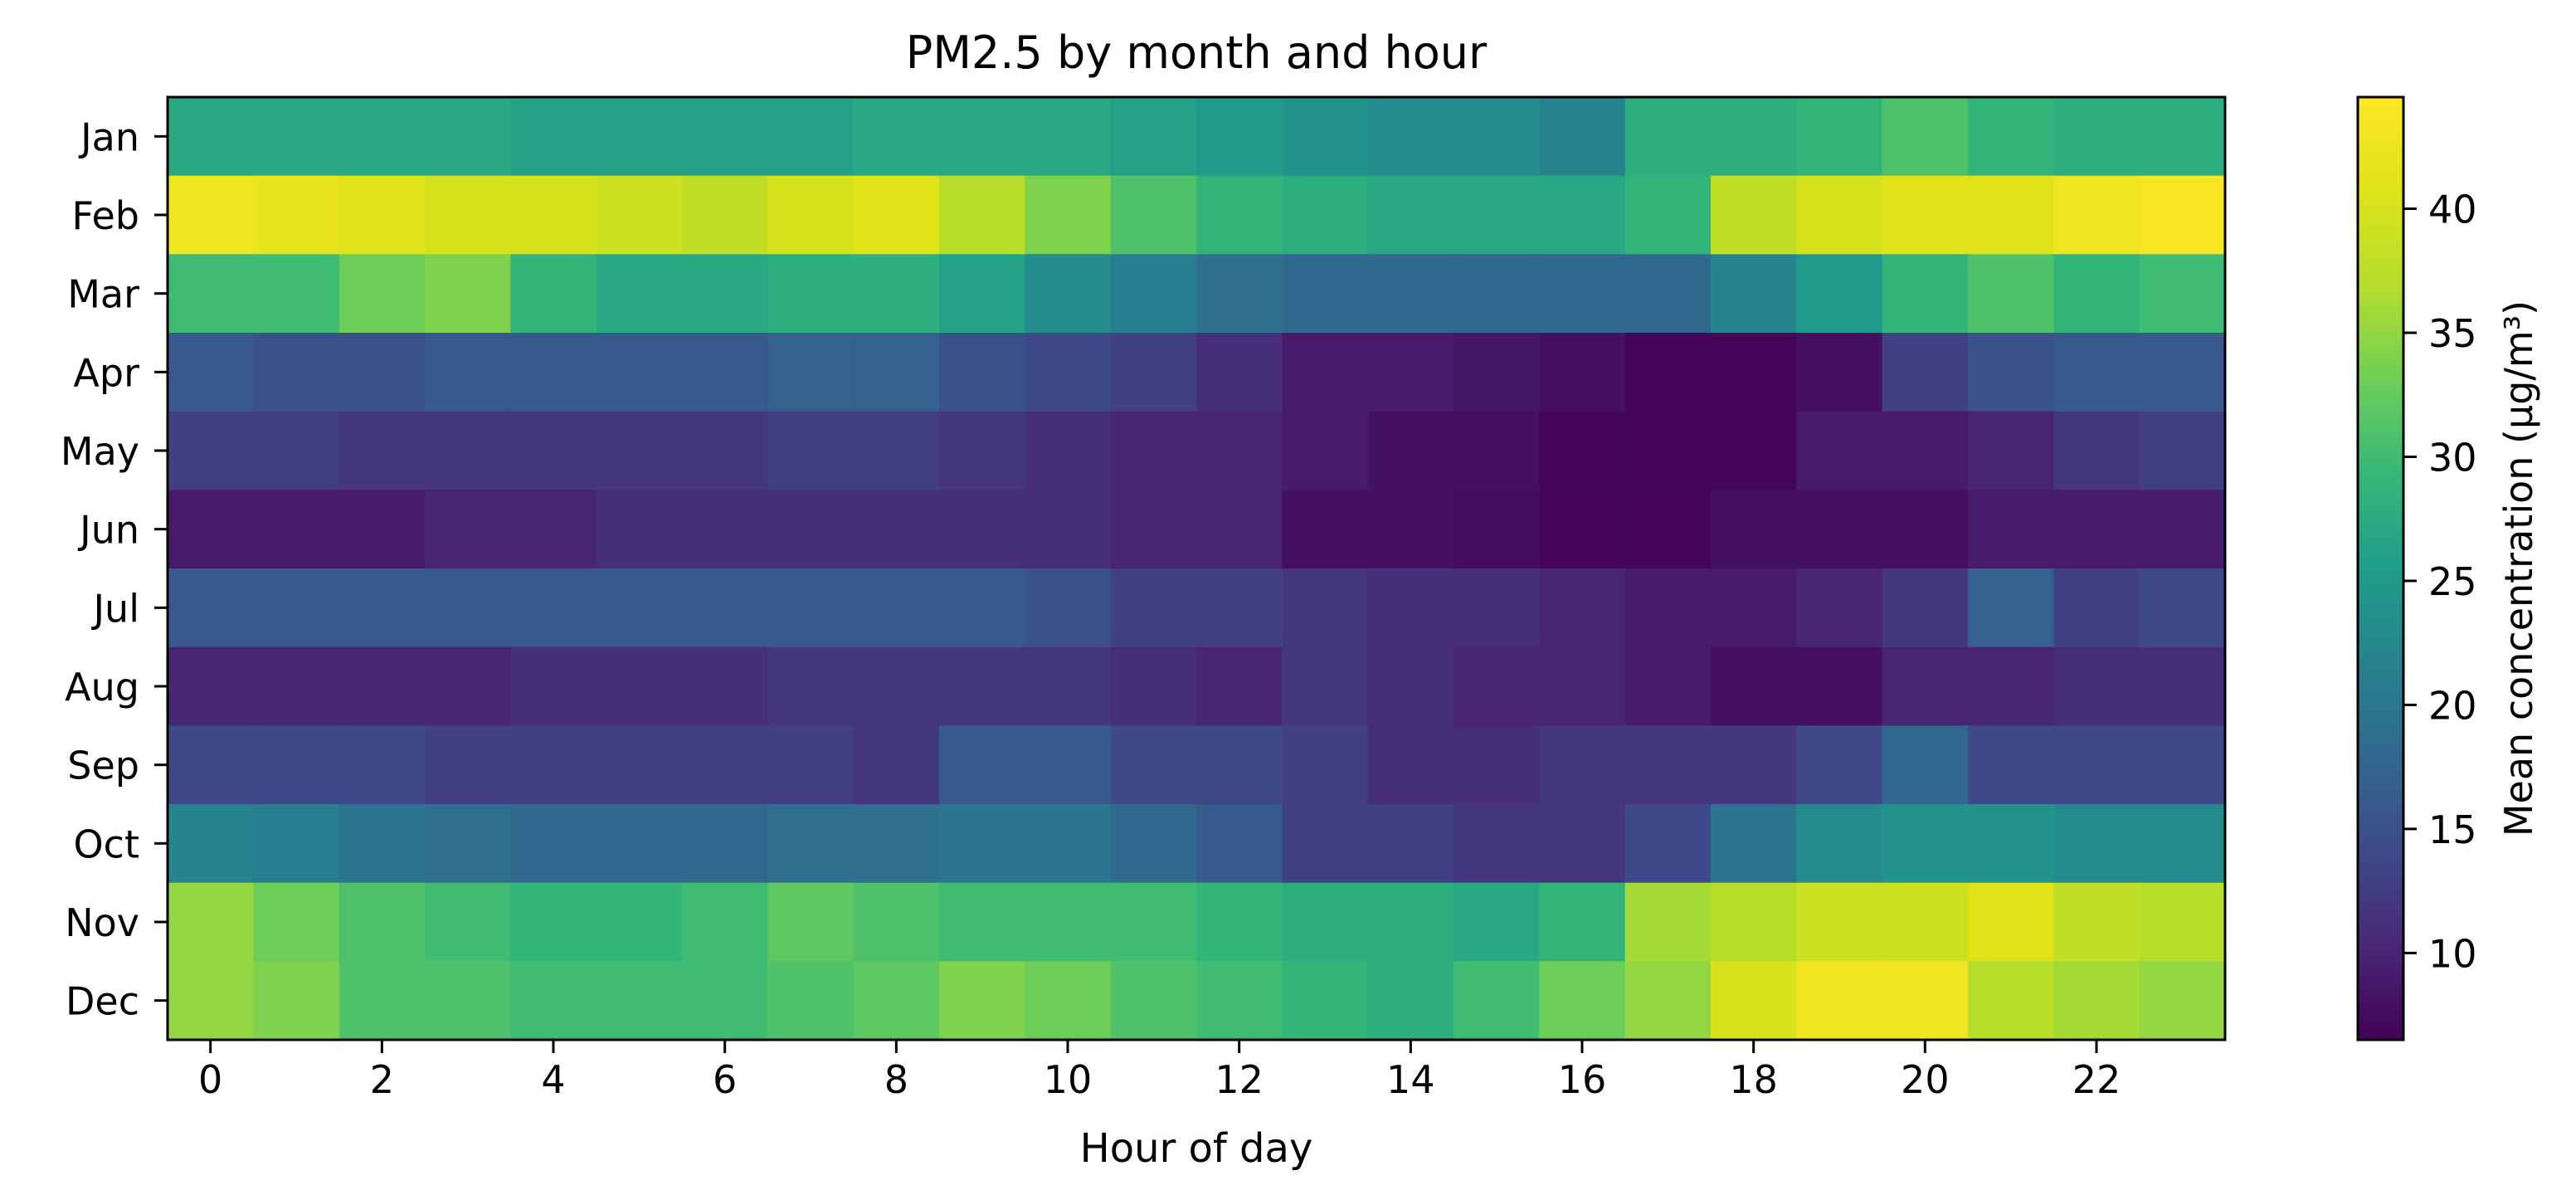 The image size is (2576, 1195). What do you see at coordinates (2518, 568) in the screenshot?
I see `colorbar-label: Mean concentration (µg/m³)` at bounding box center [2518, 568].